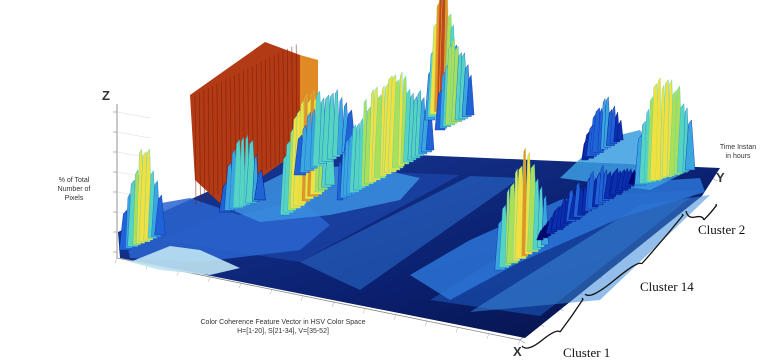 The width and height of the screenshot is (766, 363). Describe the element at coordinates (106, 95) in the screenshot. I see `z-axis-letter: Z` at that location.